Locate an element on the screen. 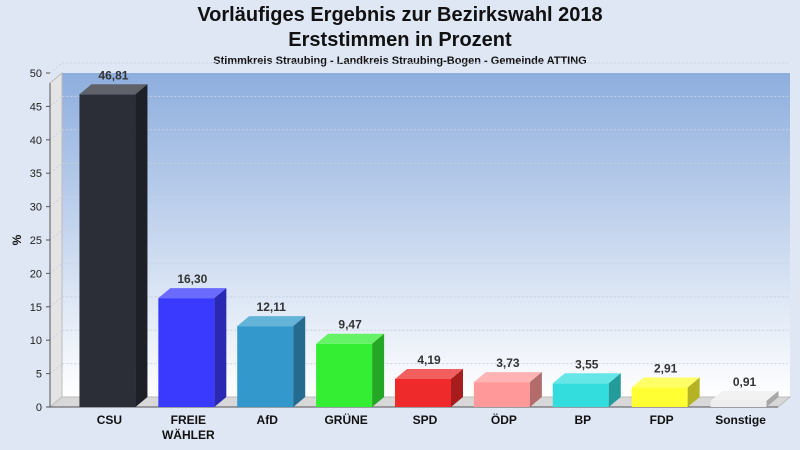 The height and width of the screenshot is (450, 800). x-tick-label: GRÜNE is located at coordinates (345, 419).